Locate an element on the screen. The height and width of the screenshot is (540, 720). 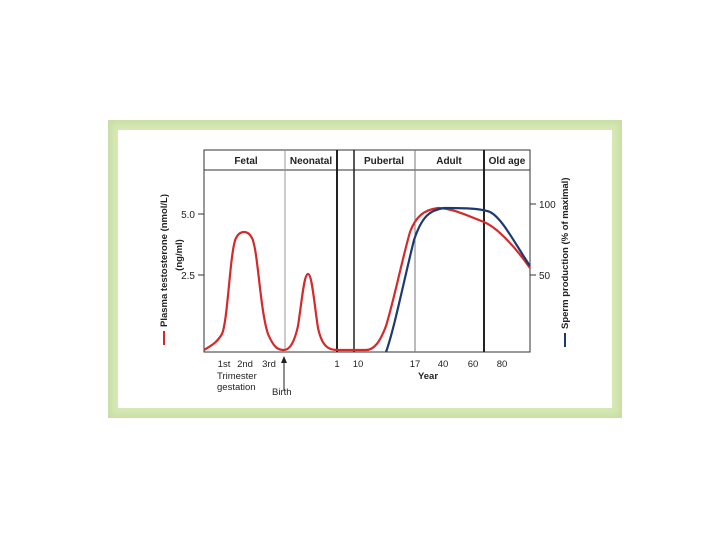
birth-arrow is located at coordinates (284, 373).